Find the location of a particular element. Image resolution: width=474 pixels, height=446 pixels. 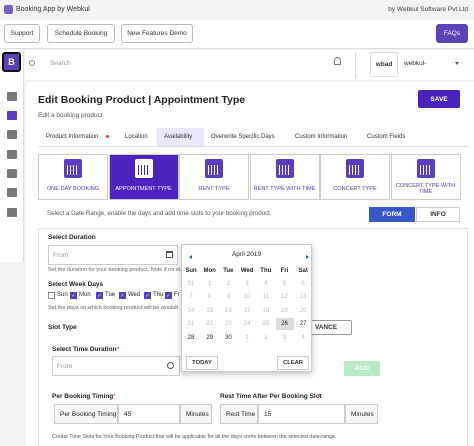

app-title: Booking App by Webkul is located at coordinates (53, 9).